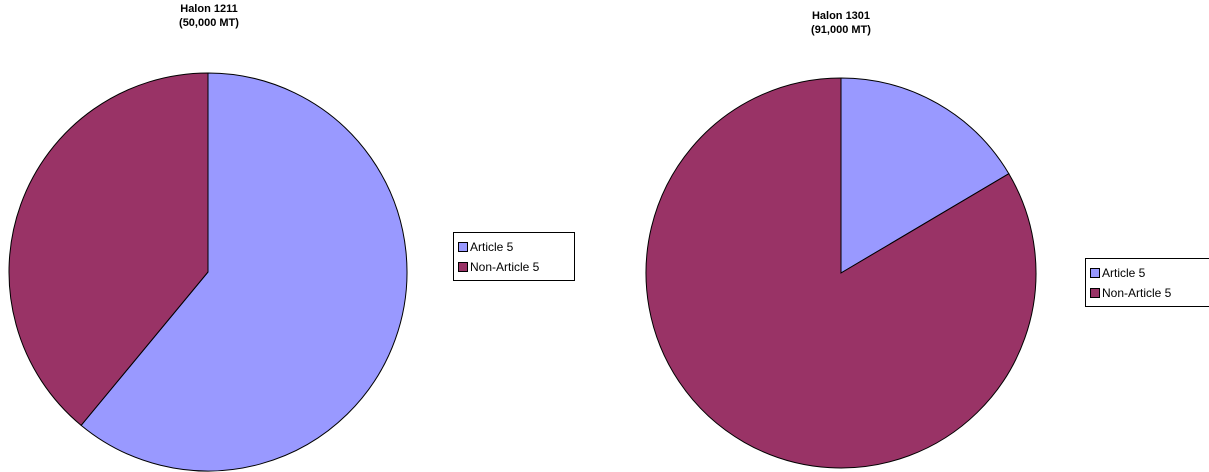 Image resolution: width=1209 pixels, height=472 pixels. I want to click on chart-title-line-2: (50,000 MT), so click(209, 23).